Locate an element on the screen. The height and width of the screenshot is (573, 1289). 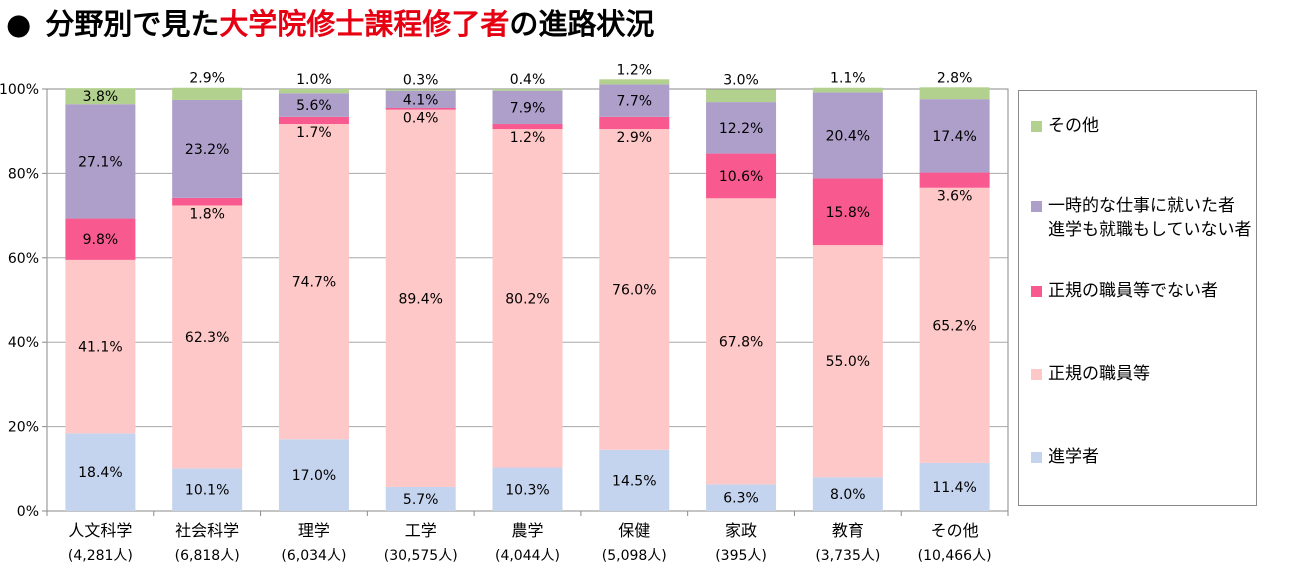
data-label: 10.3% is located at coordinates (527, 490).